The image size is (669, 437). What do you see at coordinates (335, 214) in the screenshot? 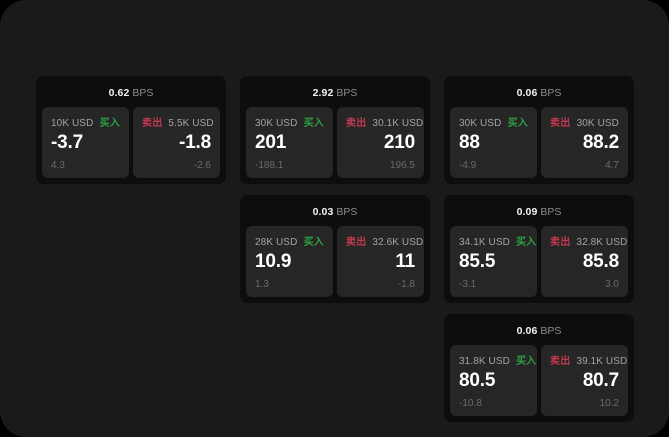
I see `spread-header: 0.03 BPS` at bounding box center [335, 214].